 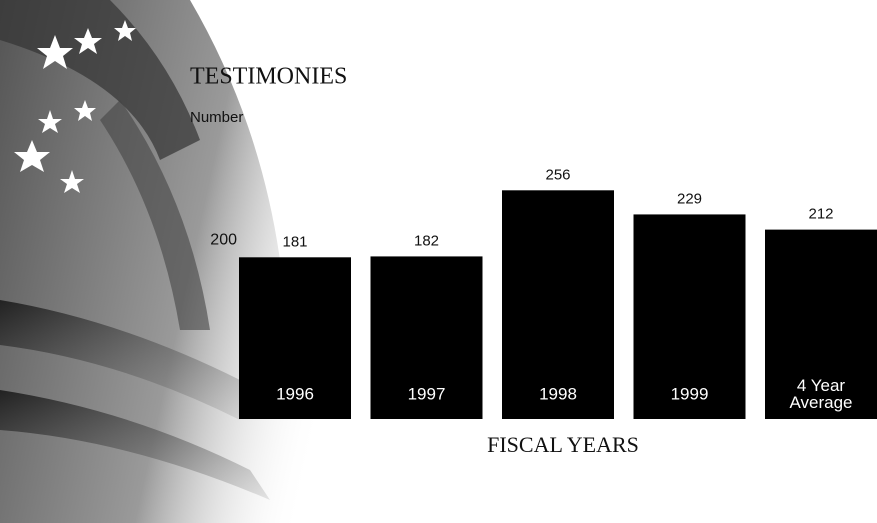 I want to click on value-label: 229, so click(x=689, y=198).